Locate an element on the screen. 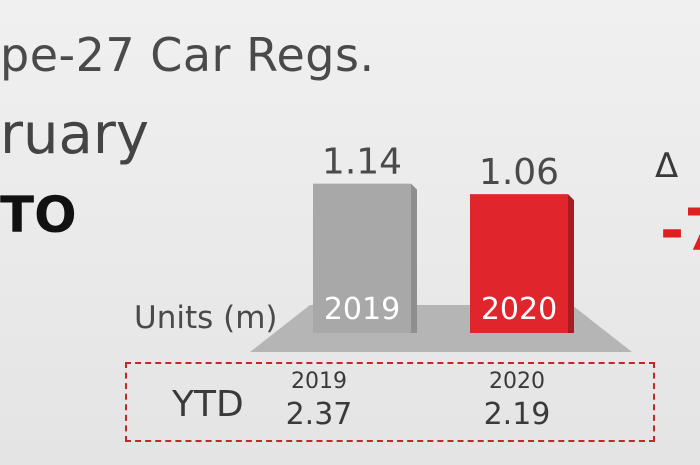 This screenshot has height=465, width=700. chart-floor is located at coordinates (441, 328).